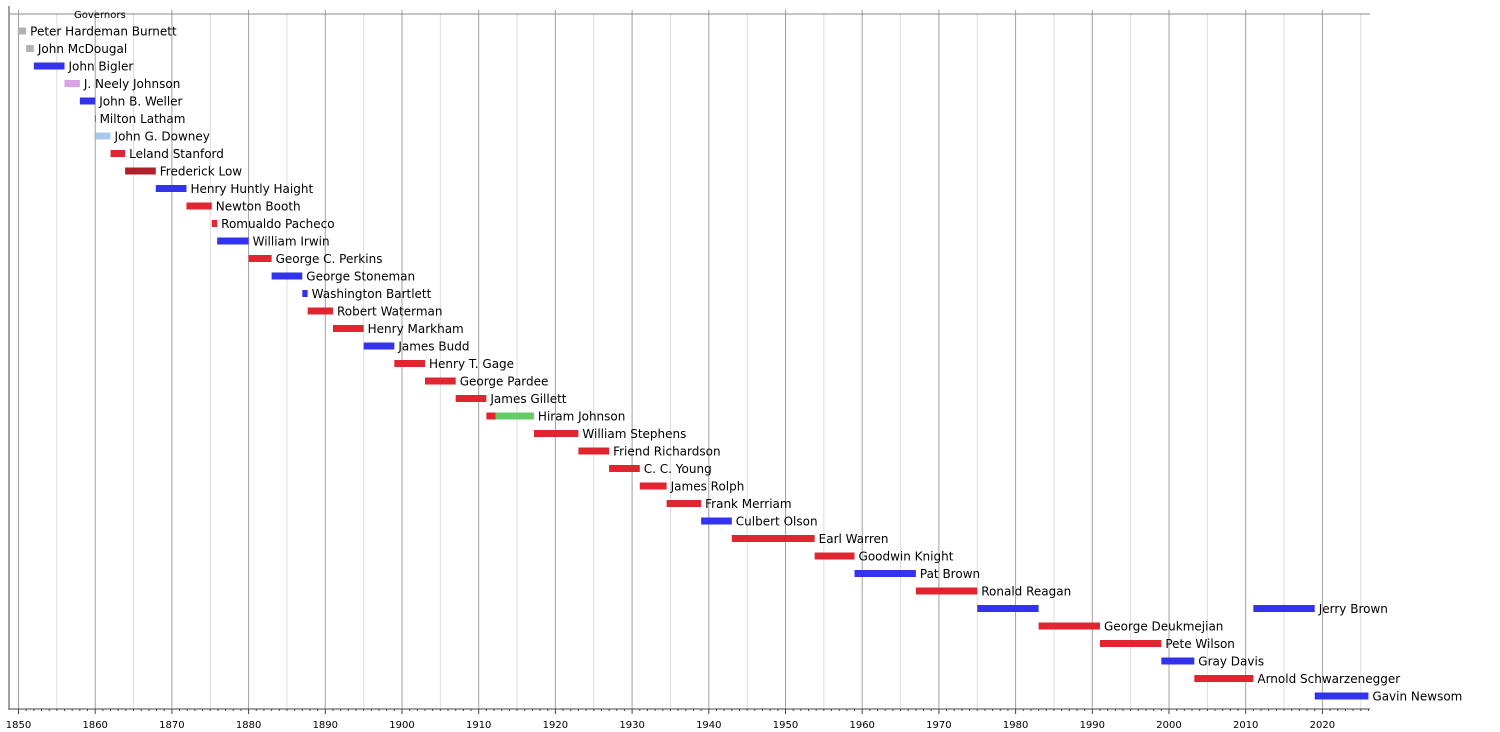 This screenshot has width=1500, height=732. I want to click on x-tick-label: 1860, so click(94, 725).